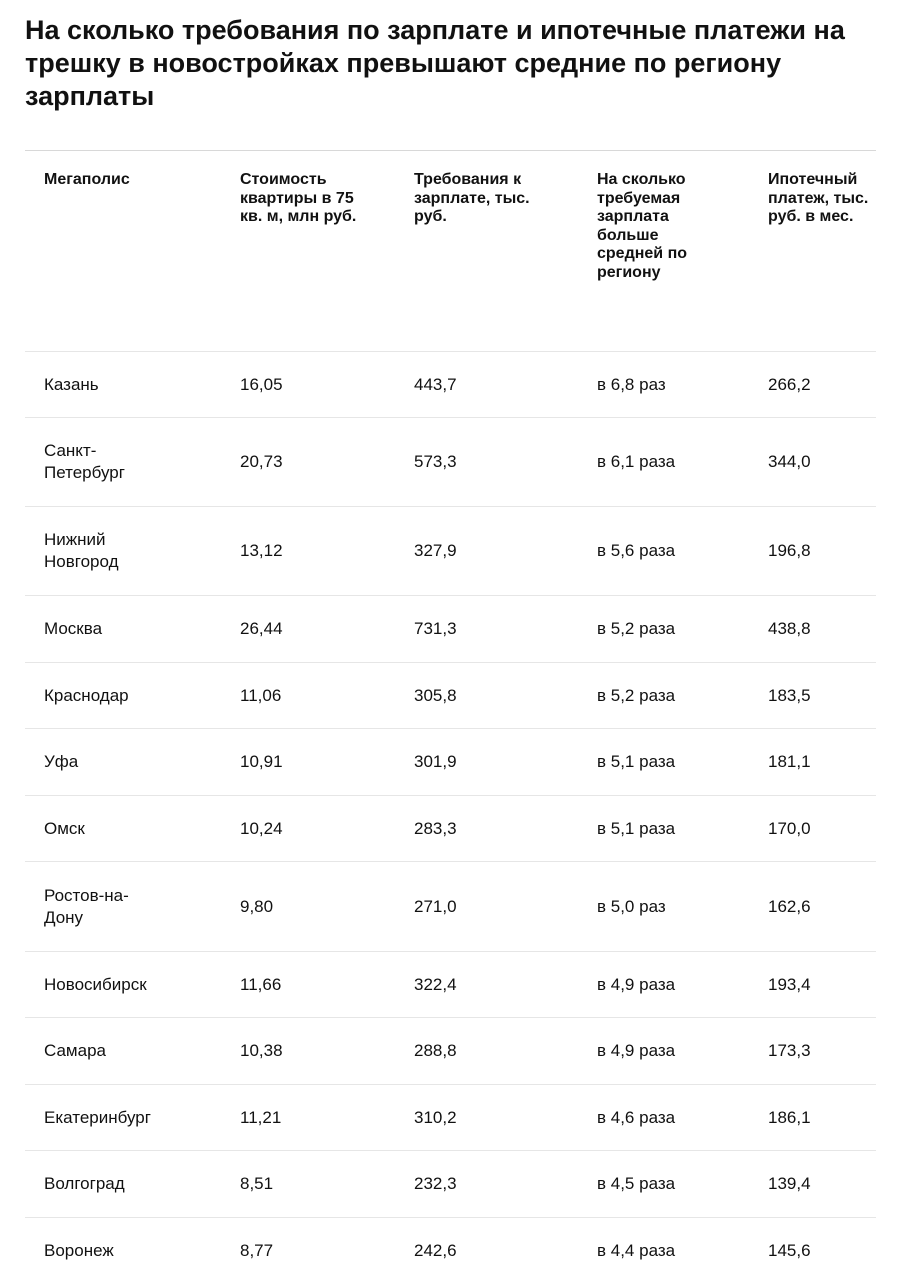 This screenshot has height=1280, width=897. I want to click on city-name: Москва, so click(73, 628).